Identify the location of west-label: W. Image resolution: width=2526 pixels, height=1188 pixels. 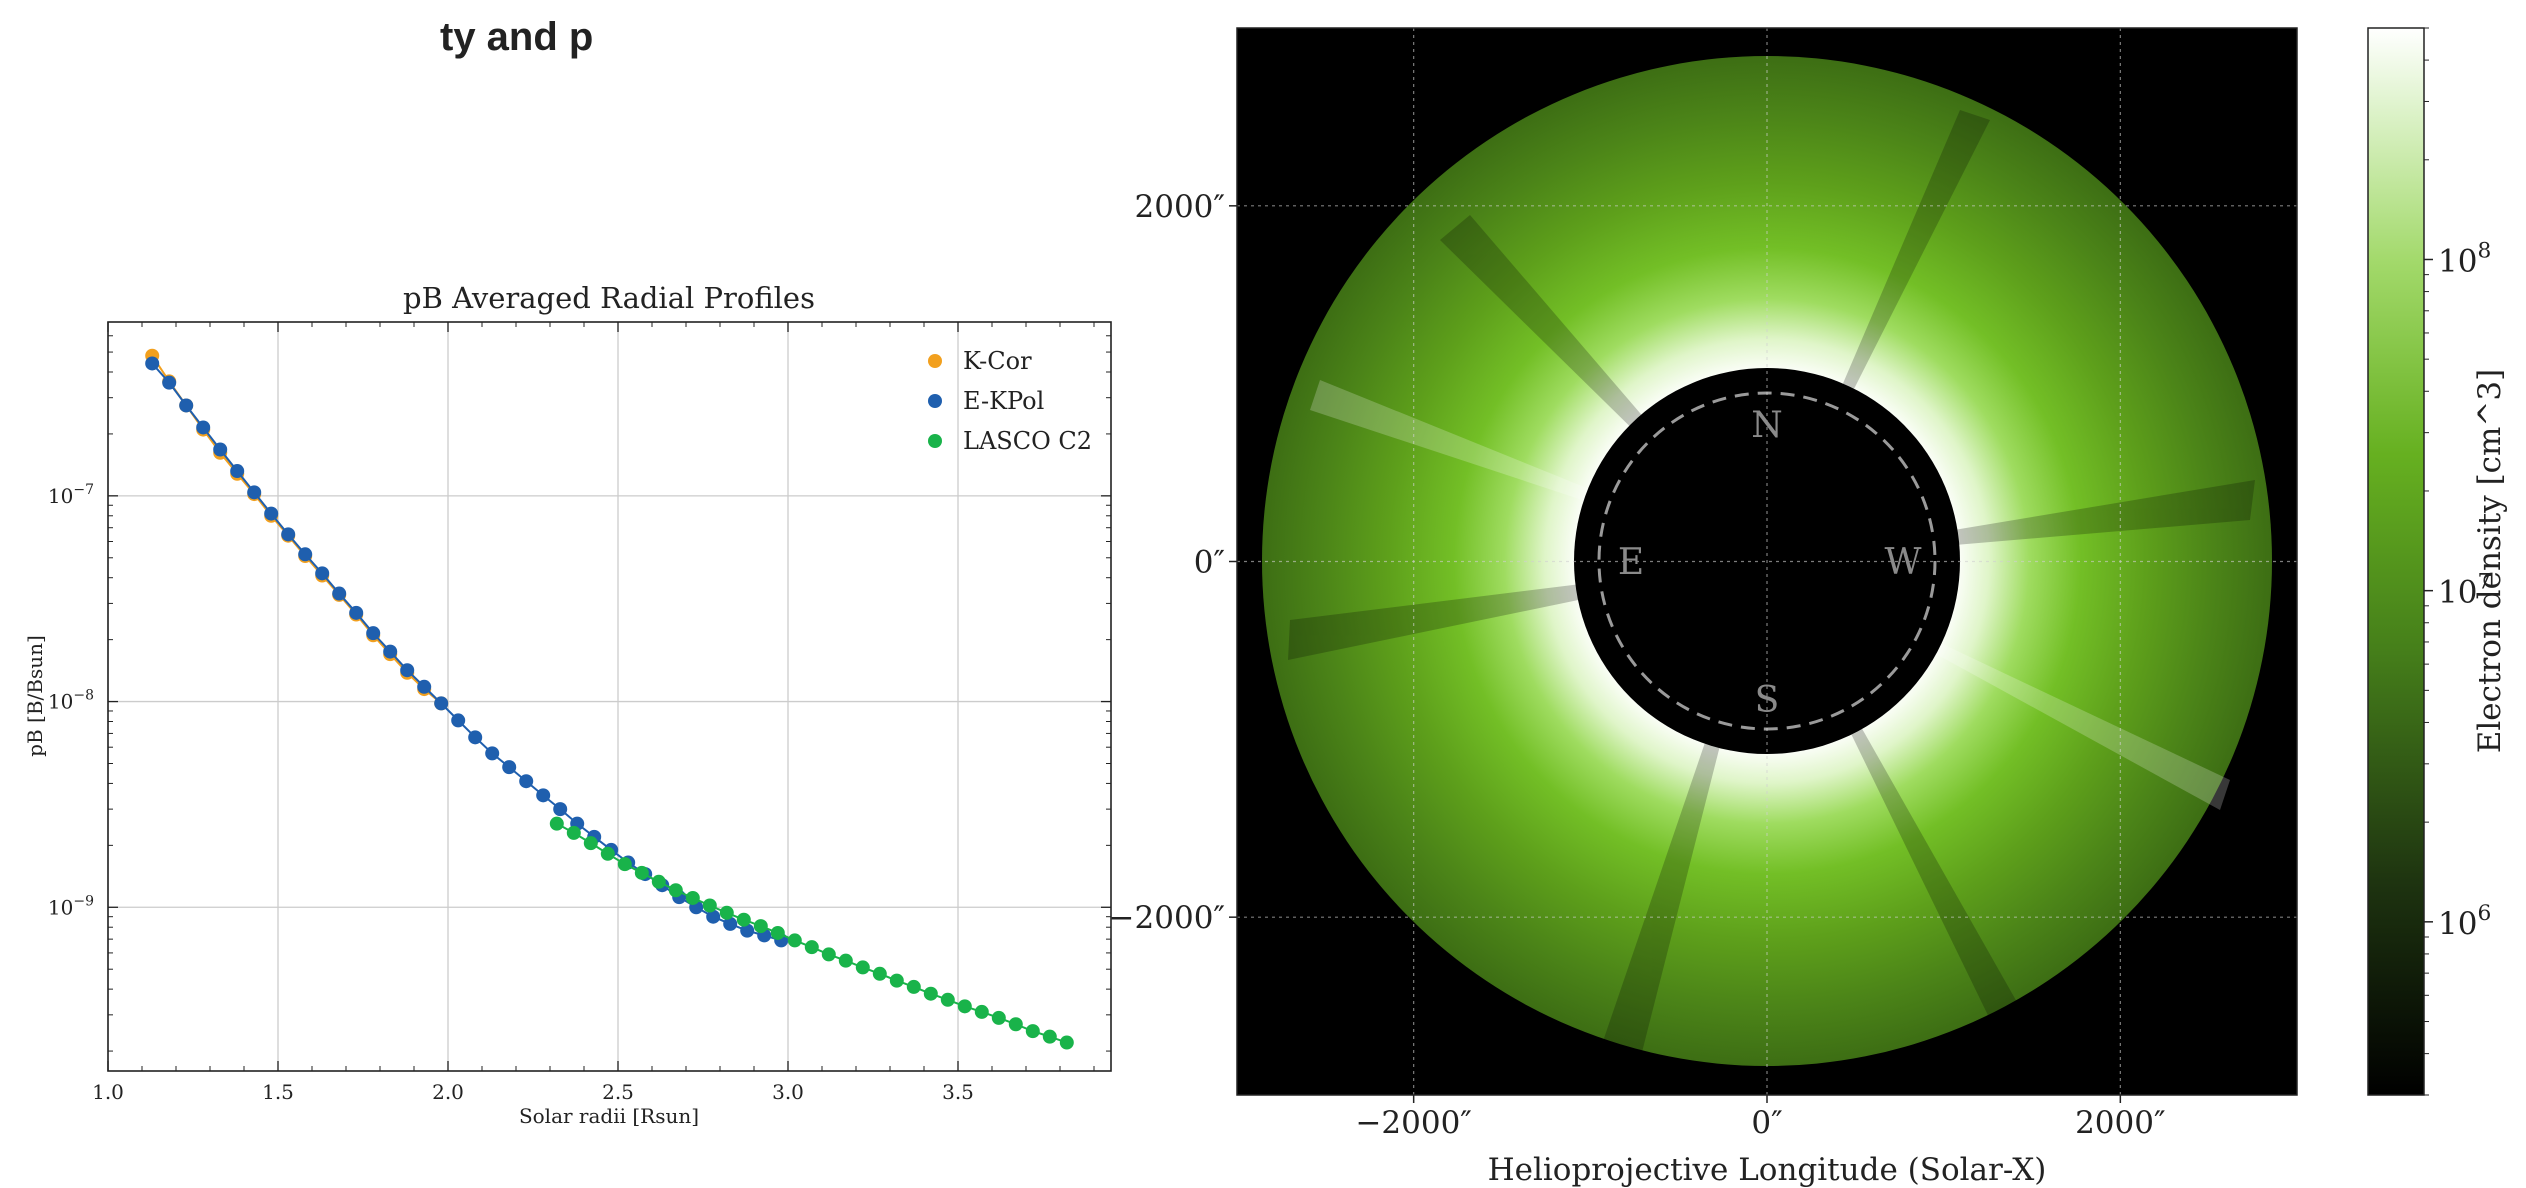
(1902, 562).